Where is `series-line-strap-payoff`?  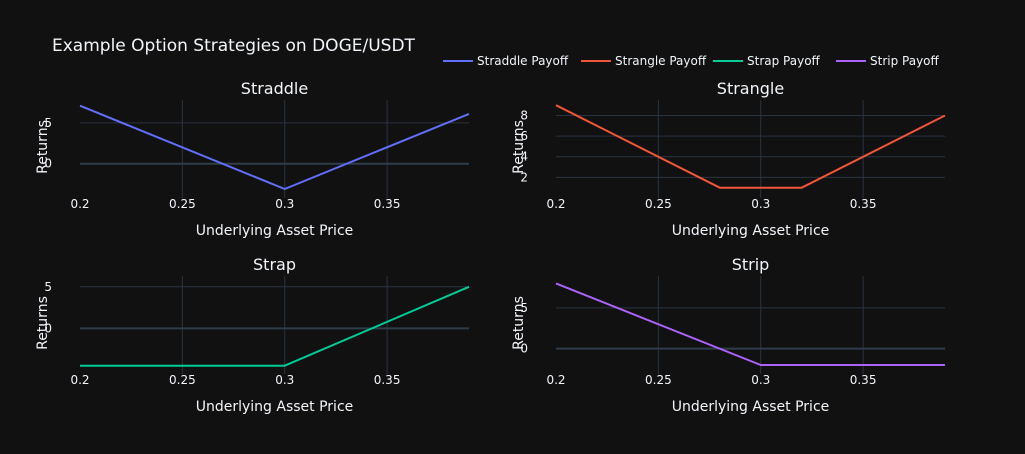
series-line-strap-payoff is located at coordinates (275, 326).